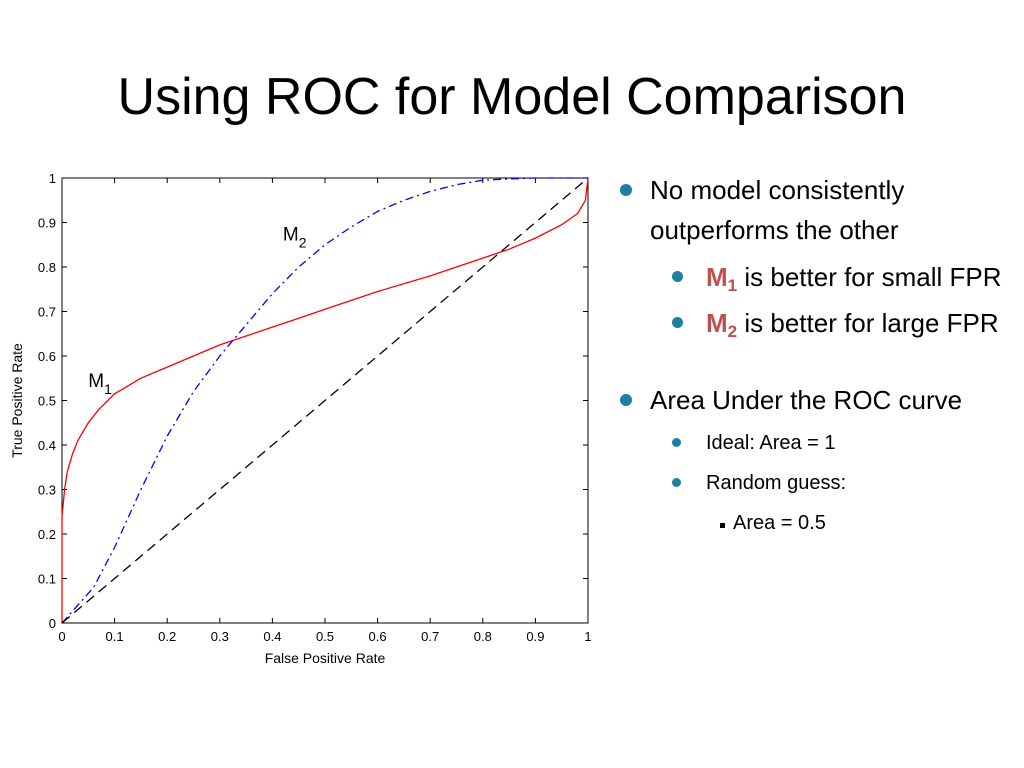  Describe the element at coordinates (869, 277) in the screenshot. I see `bullet-text: is better for small FPR` at that location.